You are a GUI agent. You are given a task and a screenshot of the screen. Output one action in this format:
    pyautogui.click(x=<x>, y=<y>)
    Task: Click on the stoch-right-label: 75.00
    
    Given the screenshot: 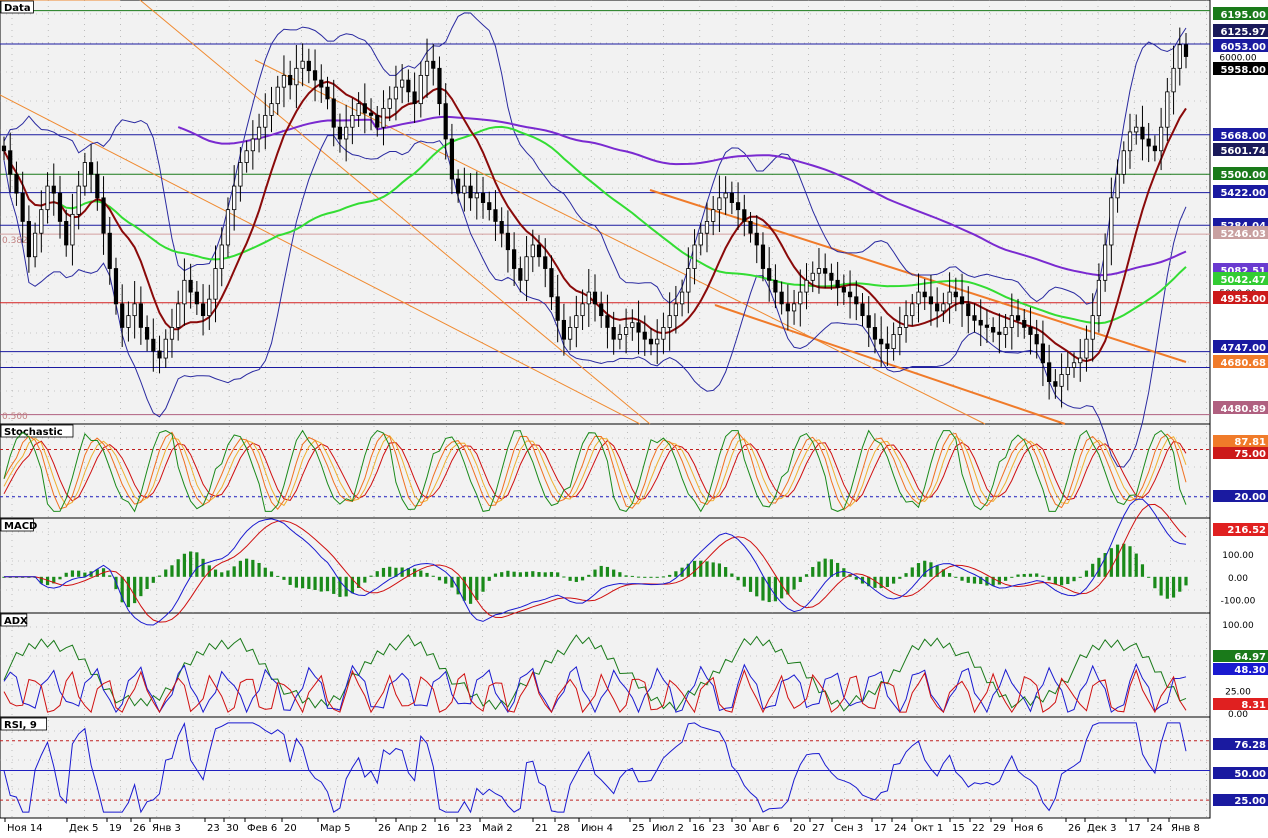 What is the action you would take?
    pyautogui.click(x=1240, y=453)
    